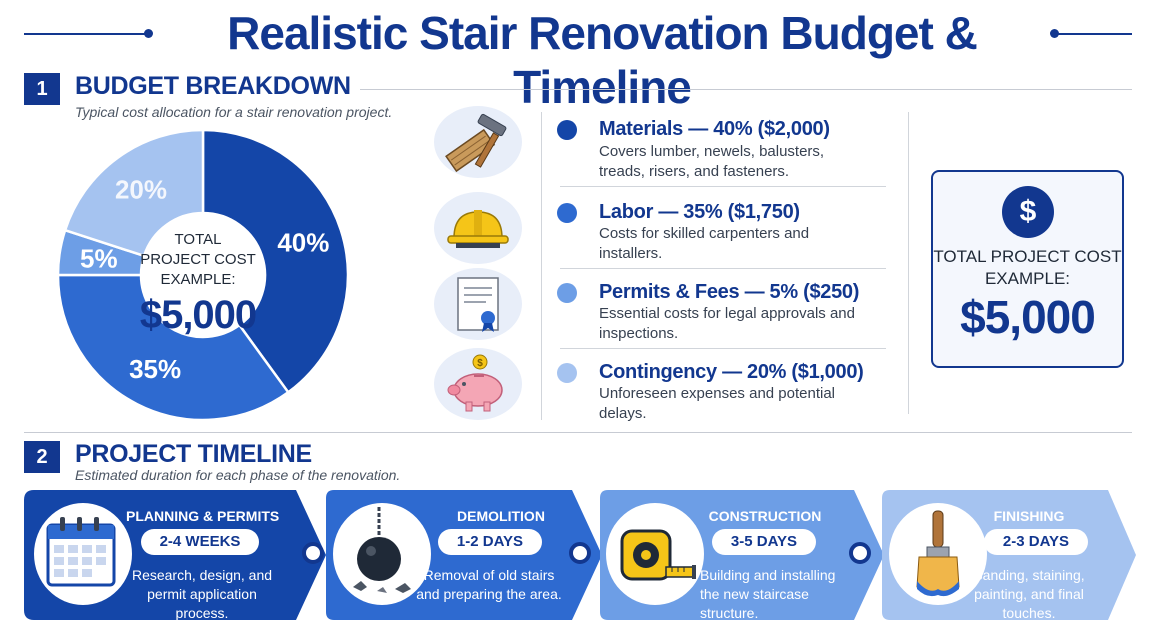 Image resolution: width=1152 pixels, height=640 pixels. I want to click on legend-title-permits: Permits & Fees — 5% ($250), so click(729, 292).